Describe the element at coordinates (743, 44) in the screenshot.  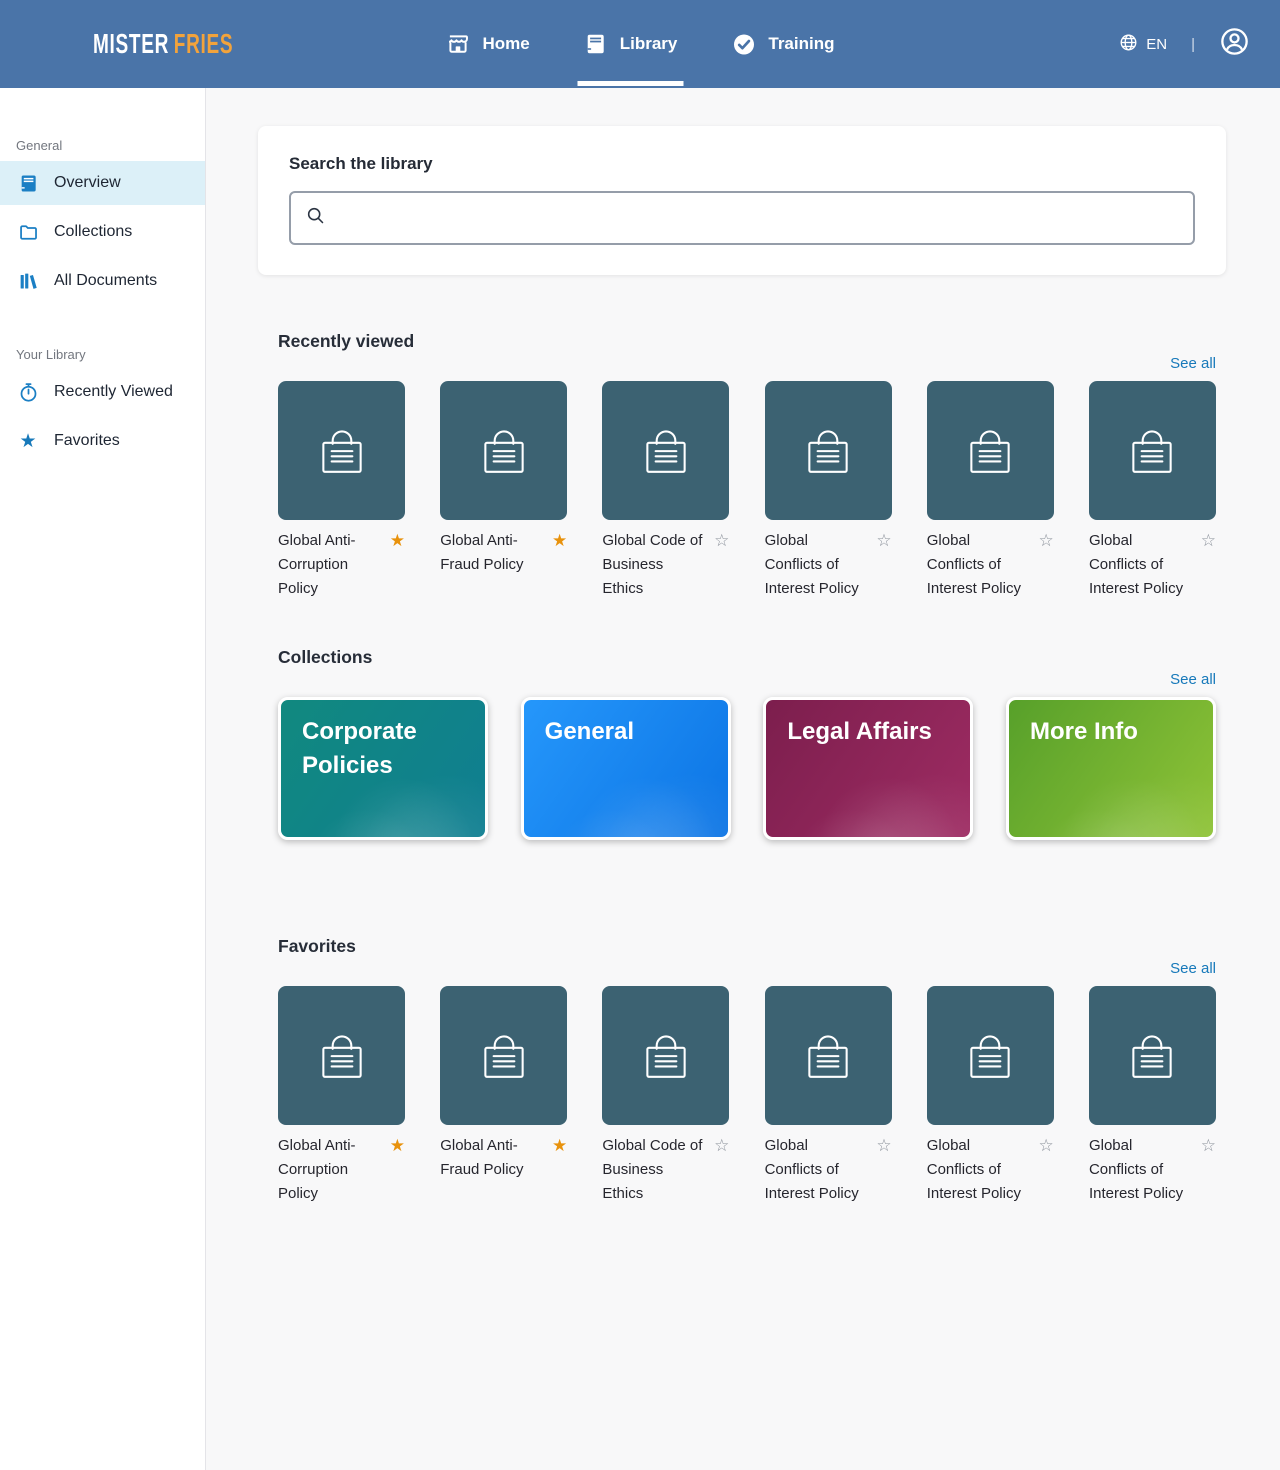
I see `check-circle-icon` at that location.